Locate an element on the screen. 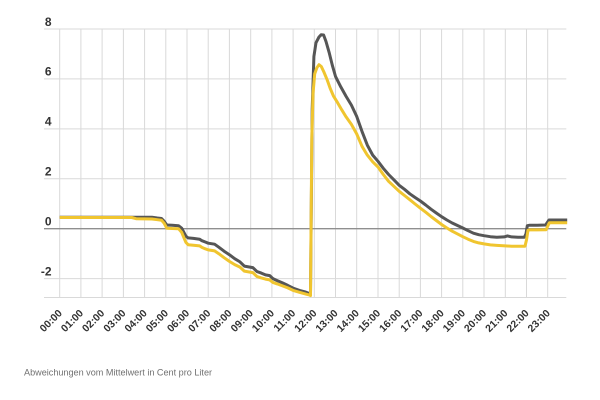 This screenshot has height=400, width=600. svg-text: 0 is located at coordinates (48, 222).